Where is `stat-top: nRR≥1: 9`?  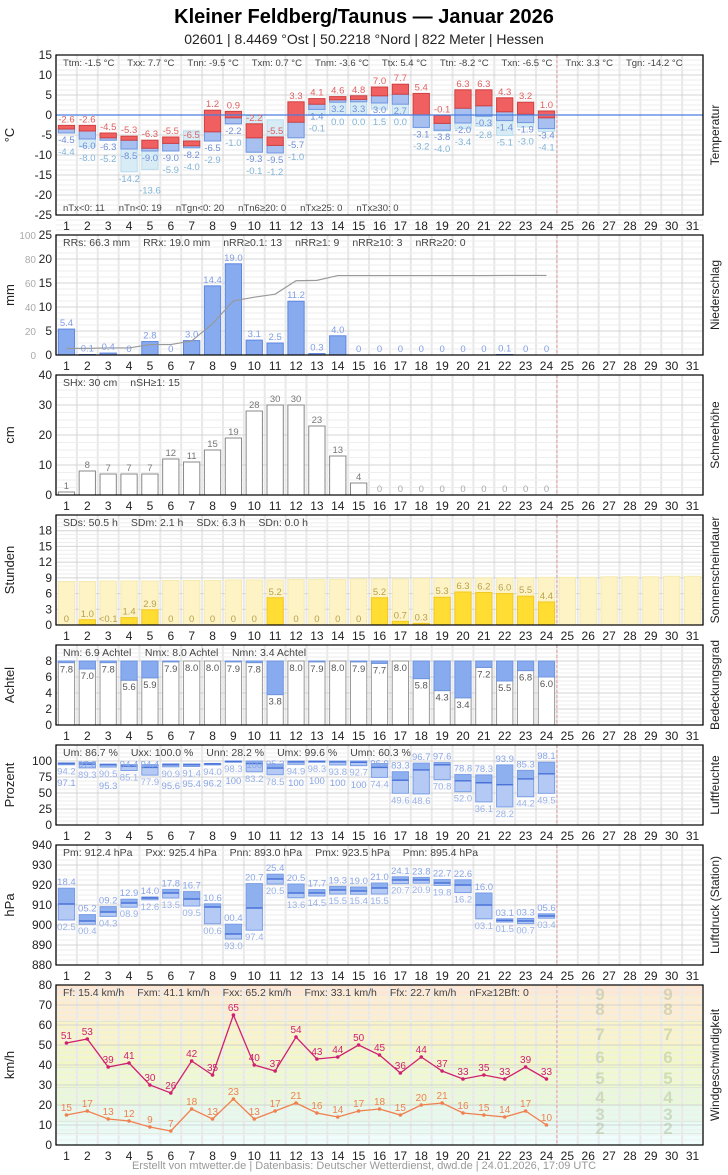
stat-top: nRR≥1: 9 is located at coordinates (317, 243).